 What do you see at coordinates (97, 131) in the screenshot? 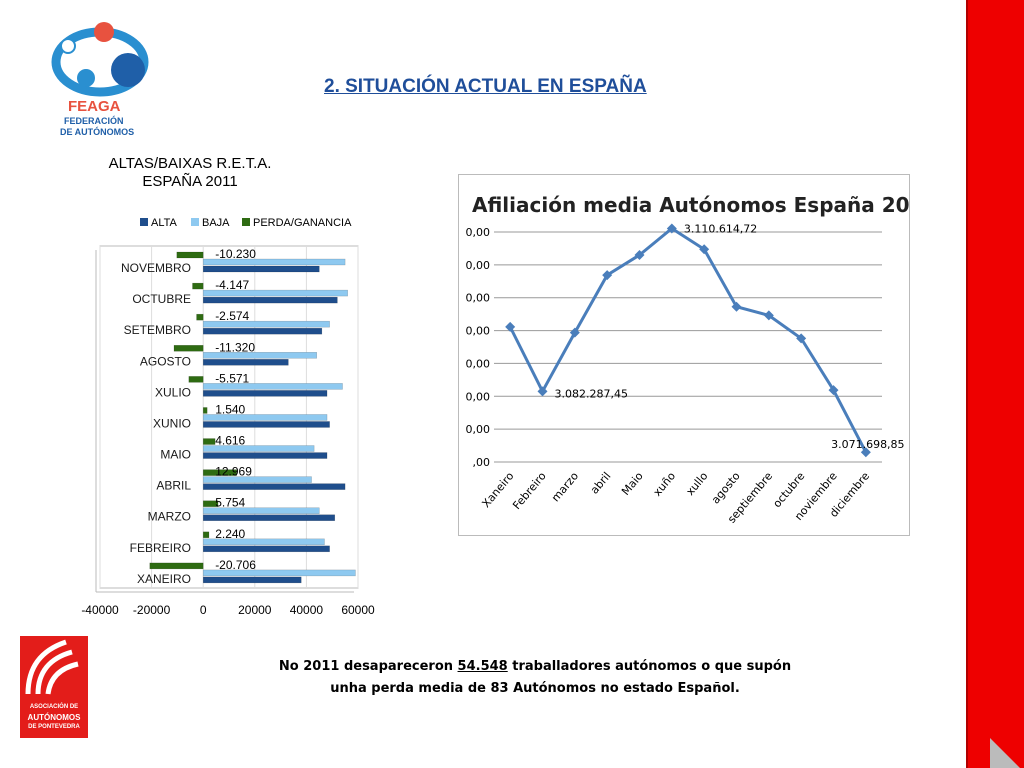
I see `feaga-logo-subtitle-2: DE AUTÓNOMOS` at bounding box center [97, 131].